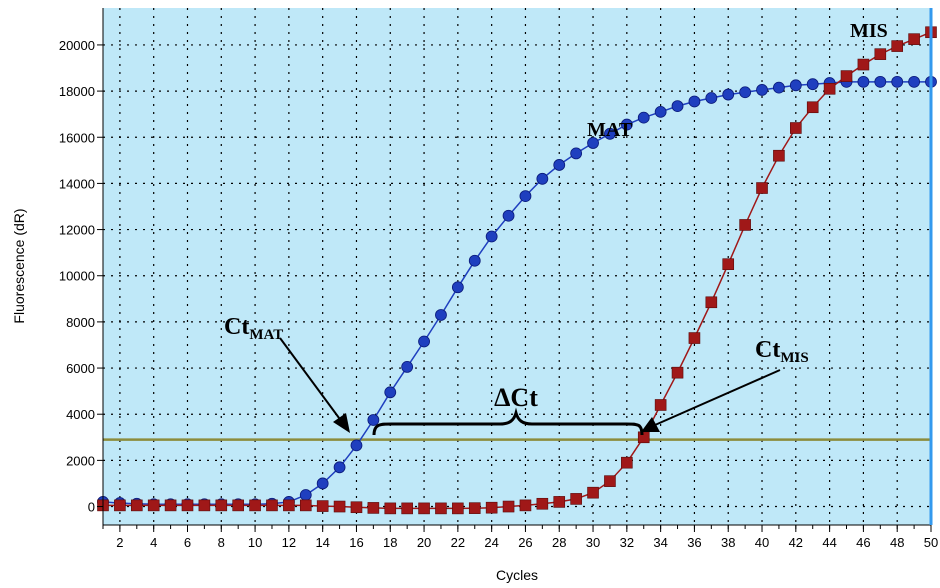 This screenshot has width=940, height=588. What do you see at coordinates (728, 542) in the screenshot?
I see `x-tick-label: 38` at bounding box center [728, 542].